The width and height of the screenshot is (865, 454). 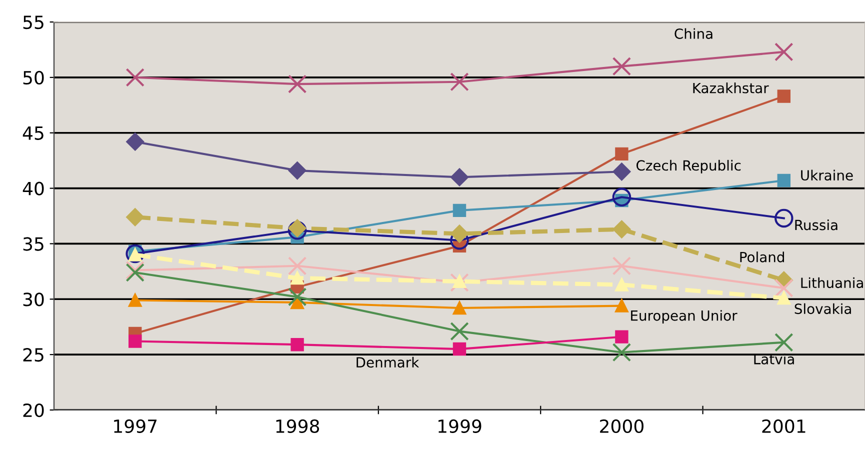 What do you see at coordinates (298, 426) in the screenshot?
I see `x-tick-label: 1998` at bounding box center [298, 426].